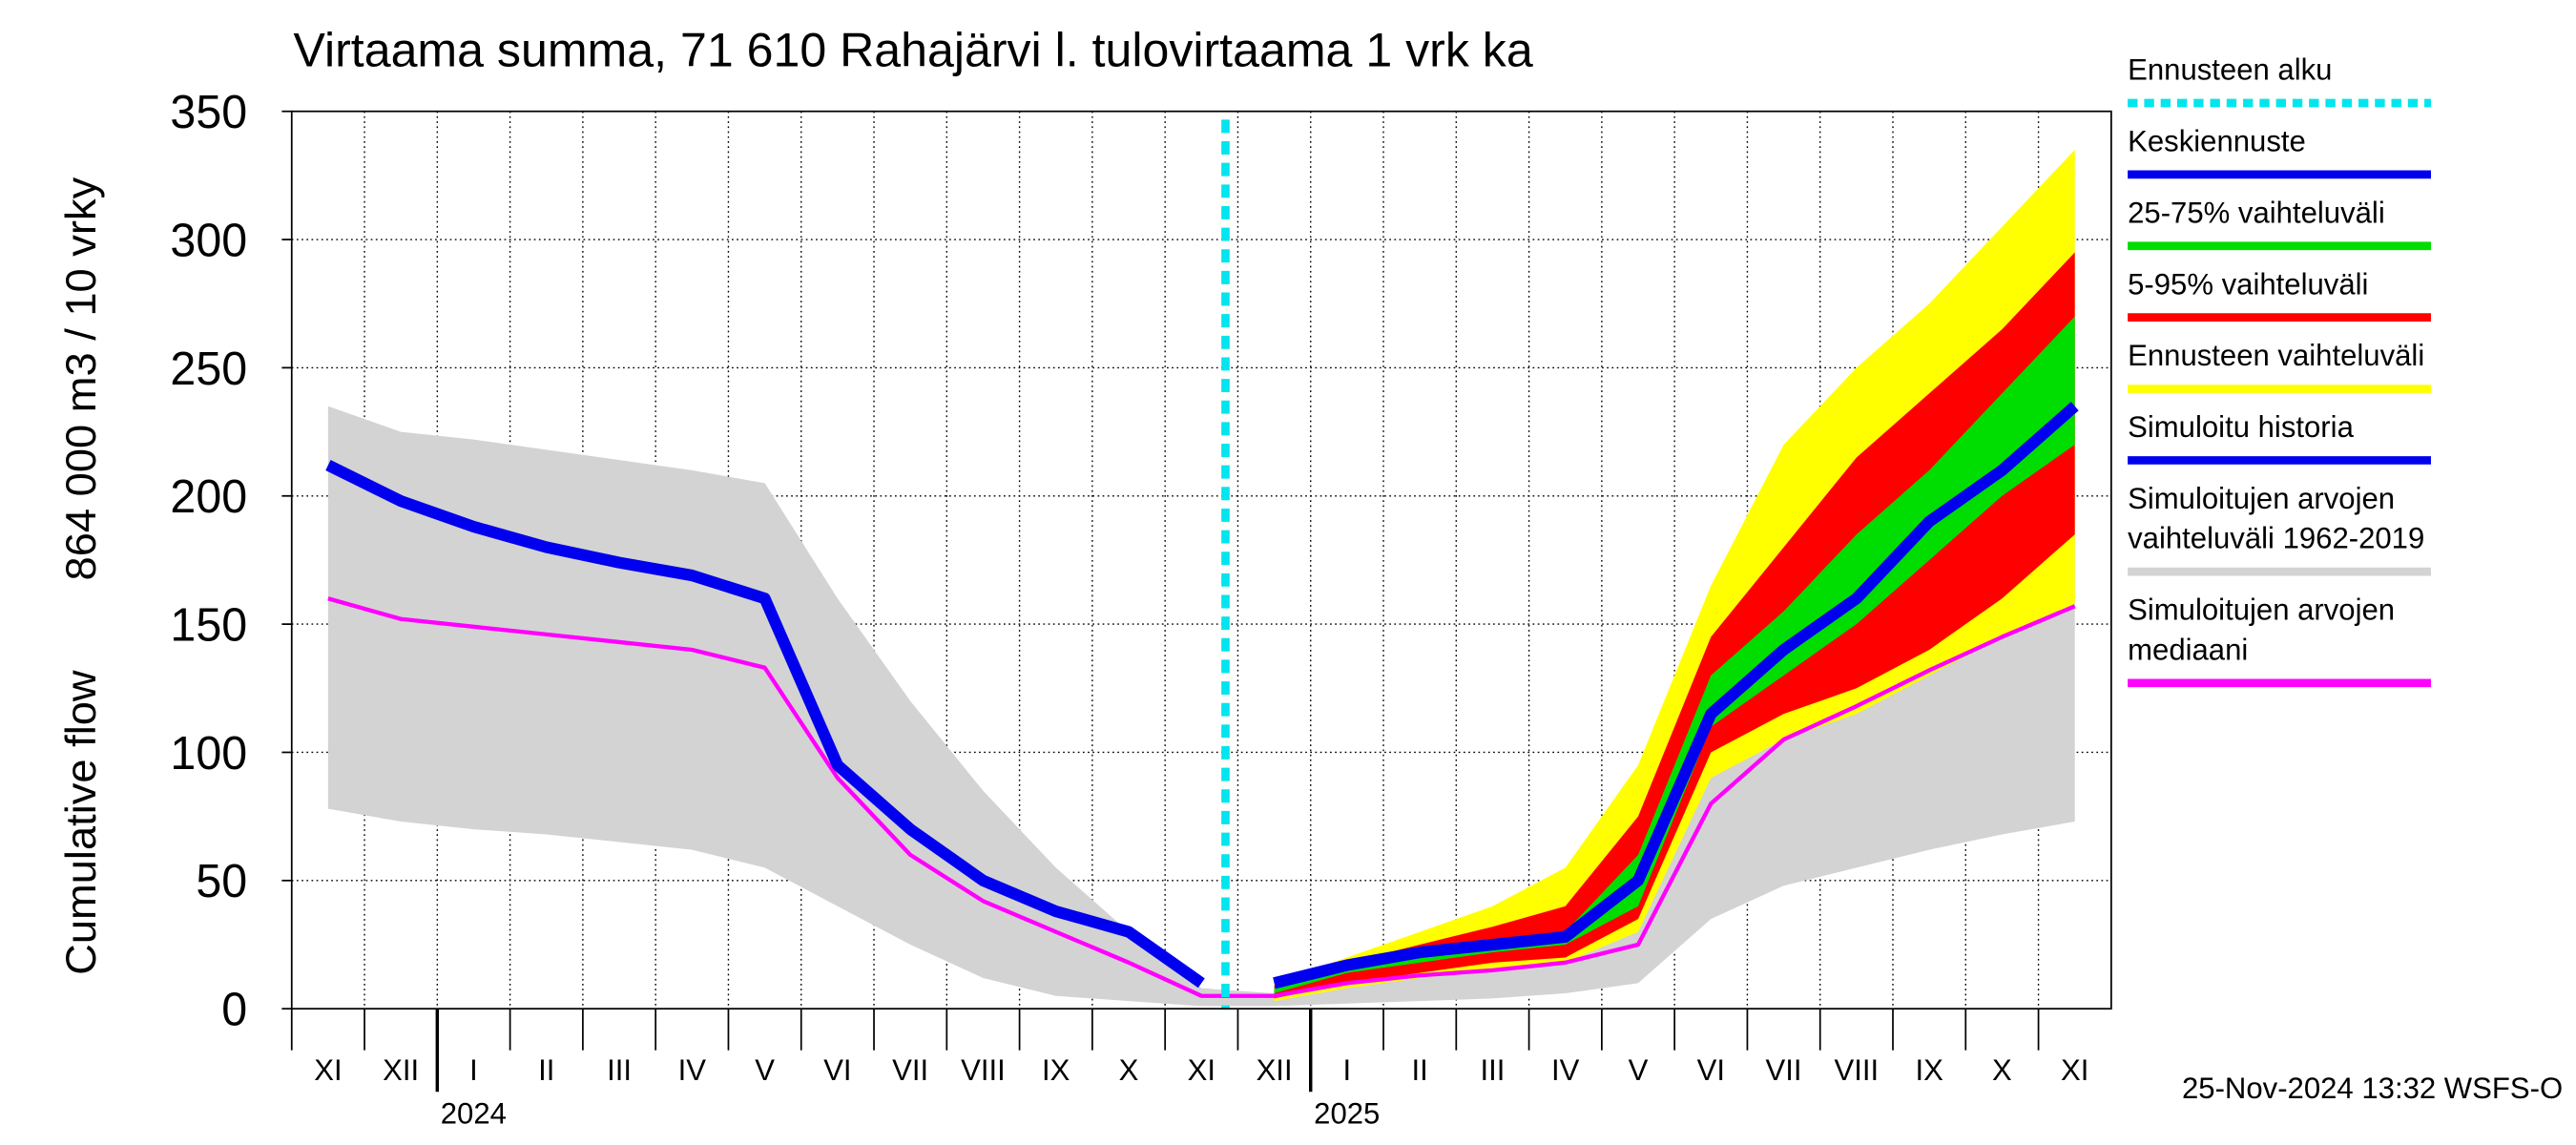 The image size is (2576, 1145). What do you see at coordinates (208, 369) in the screenshot?
I see `y-tick-label: 250` at bounding box center [208, 369].